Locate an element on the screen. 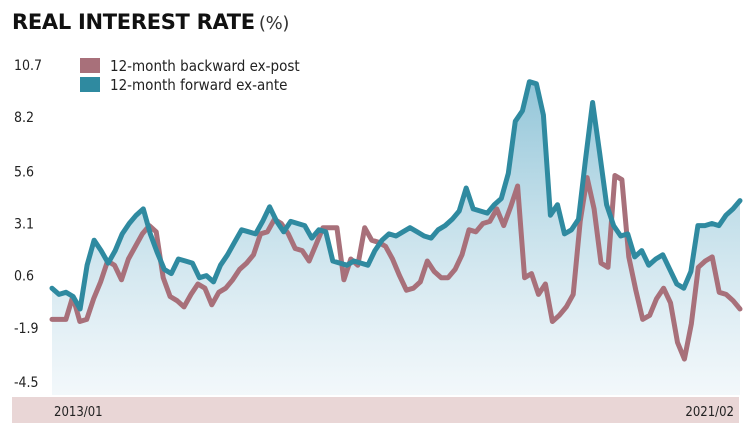 The image size is (755, 437). x-axis-band is located at coordinates (375, 410).